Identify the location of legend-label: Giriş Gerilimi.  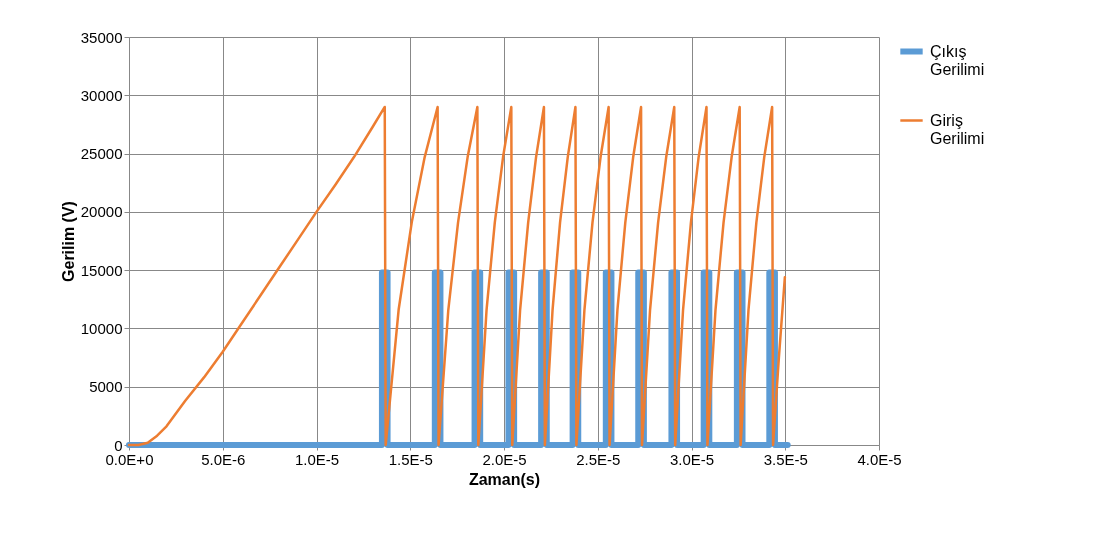
(957, 129).